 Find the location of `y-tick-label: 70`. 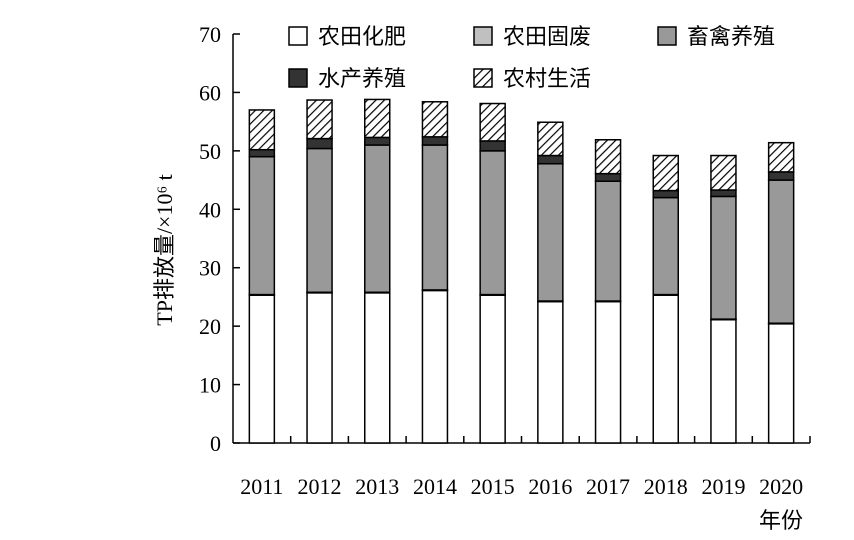

y-tick-label: 70 is located at coordinates (210, 34).